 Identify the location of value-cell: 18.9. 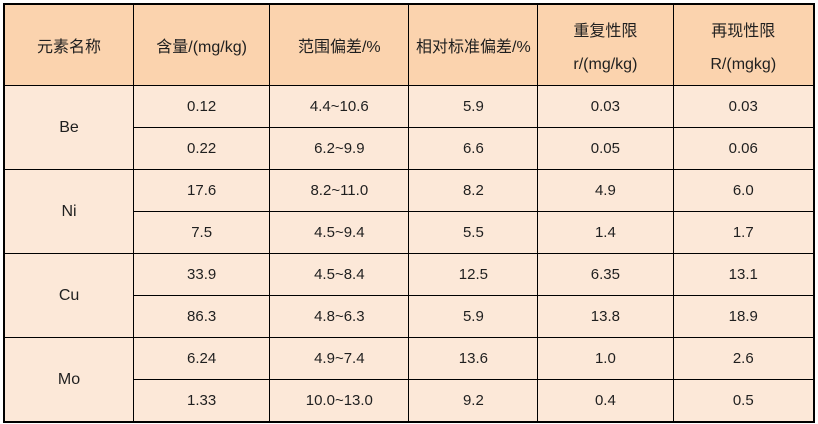
(743, 316).